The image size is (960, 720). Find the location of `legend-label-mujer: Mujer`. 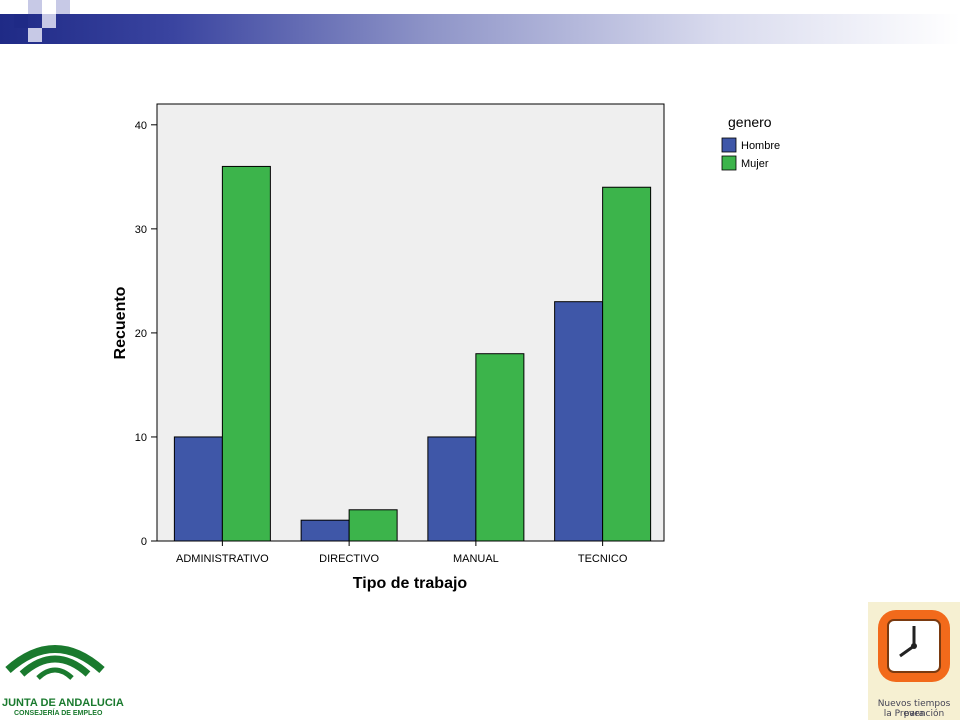

legend-label-mujer: Mujer is located at coordinates (755, 164).